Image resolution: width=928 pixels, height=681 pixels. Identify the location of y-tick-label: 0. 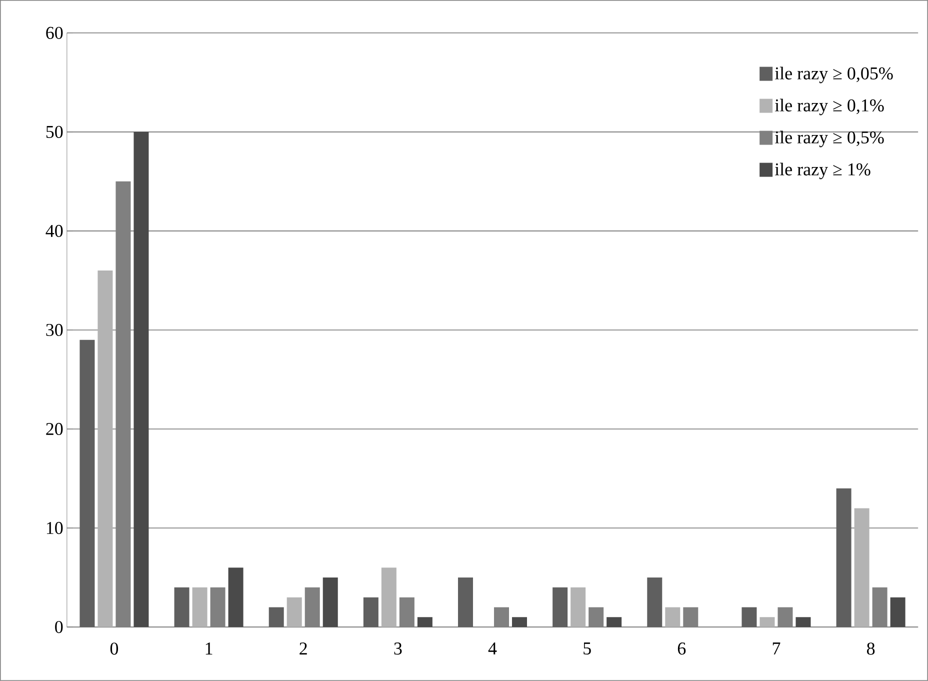
(59, 627).